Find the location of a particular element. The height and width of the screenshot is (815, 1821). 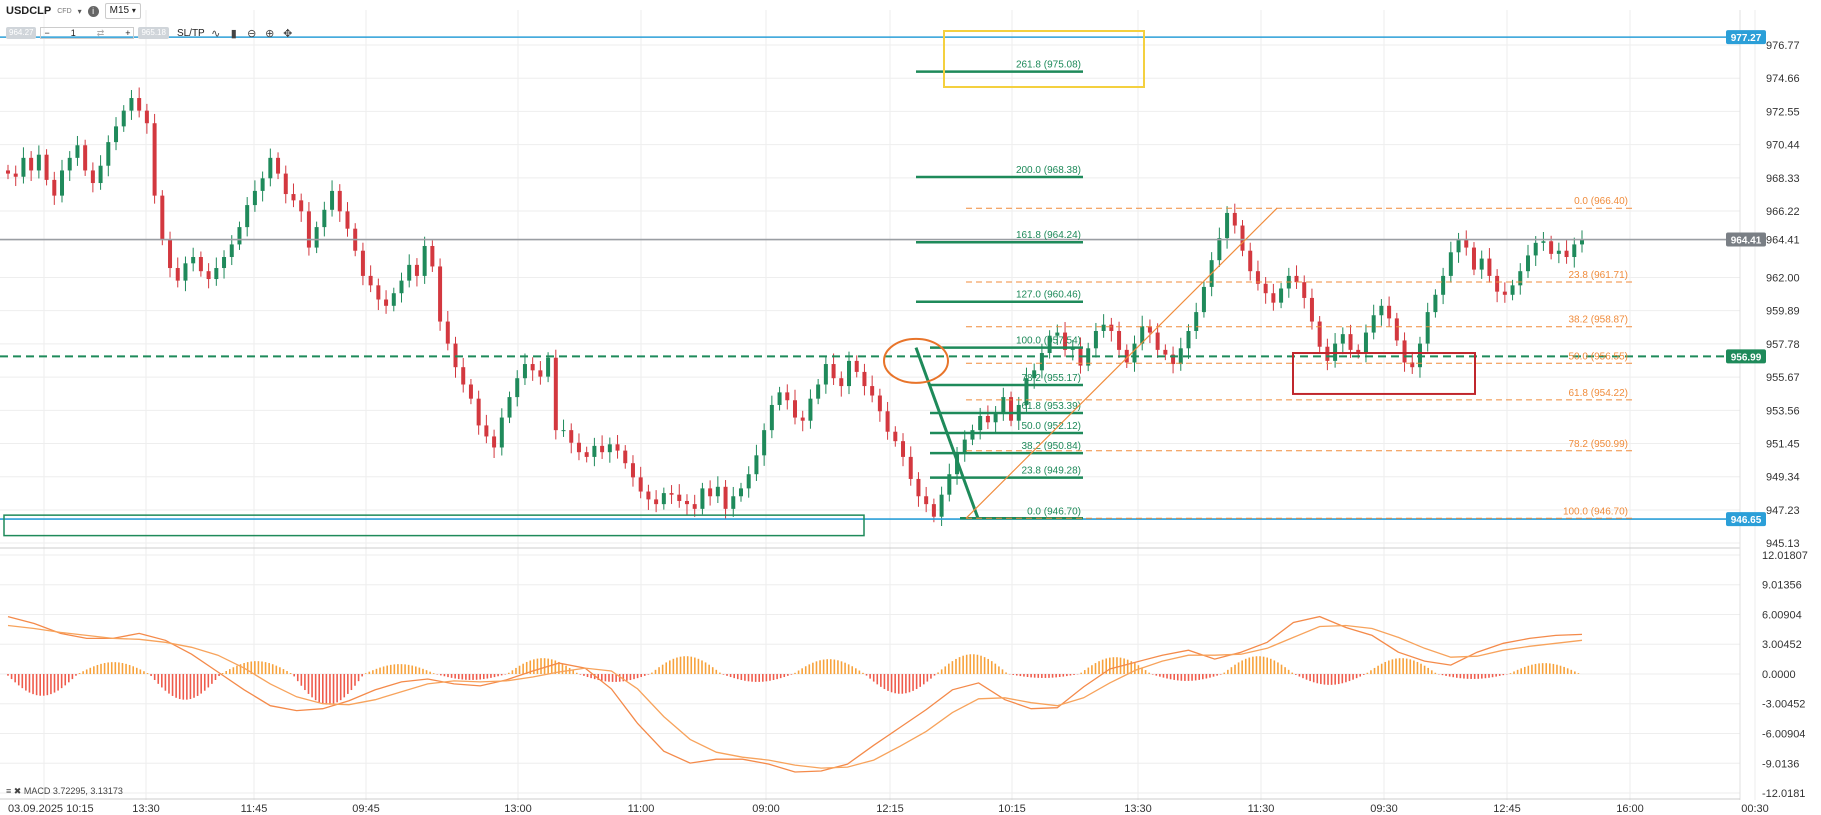

highlight-box-yellow is located at coordinates (1044, 59).